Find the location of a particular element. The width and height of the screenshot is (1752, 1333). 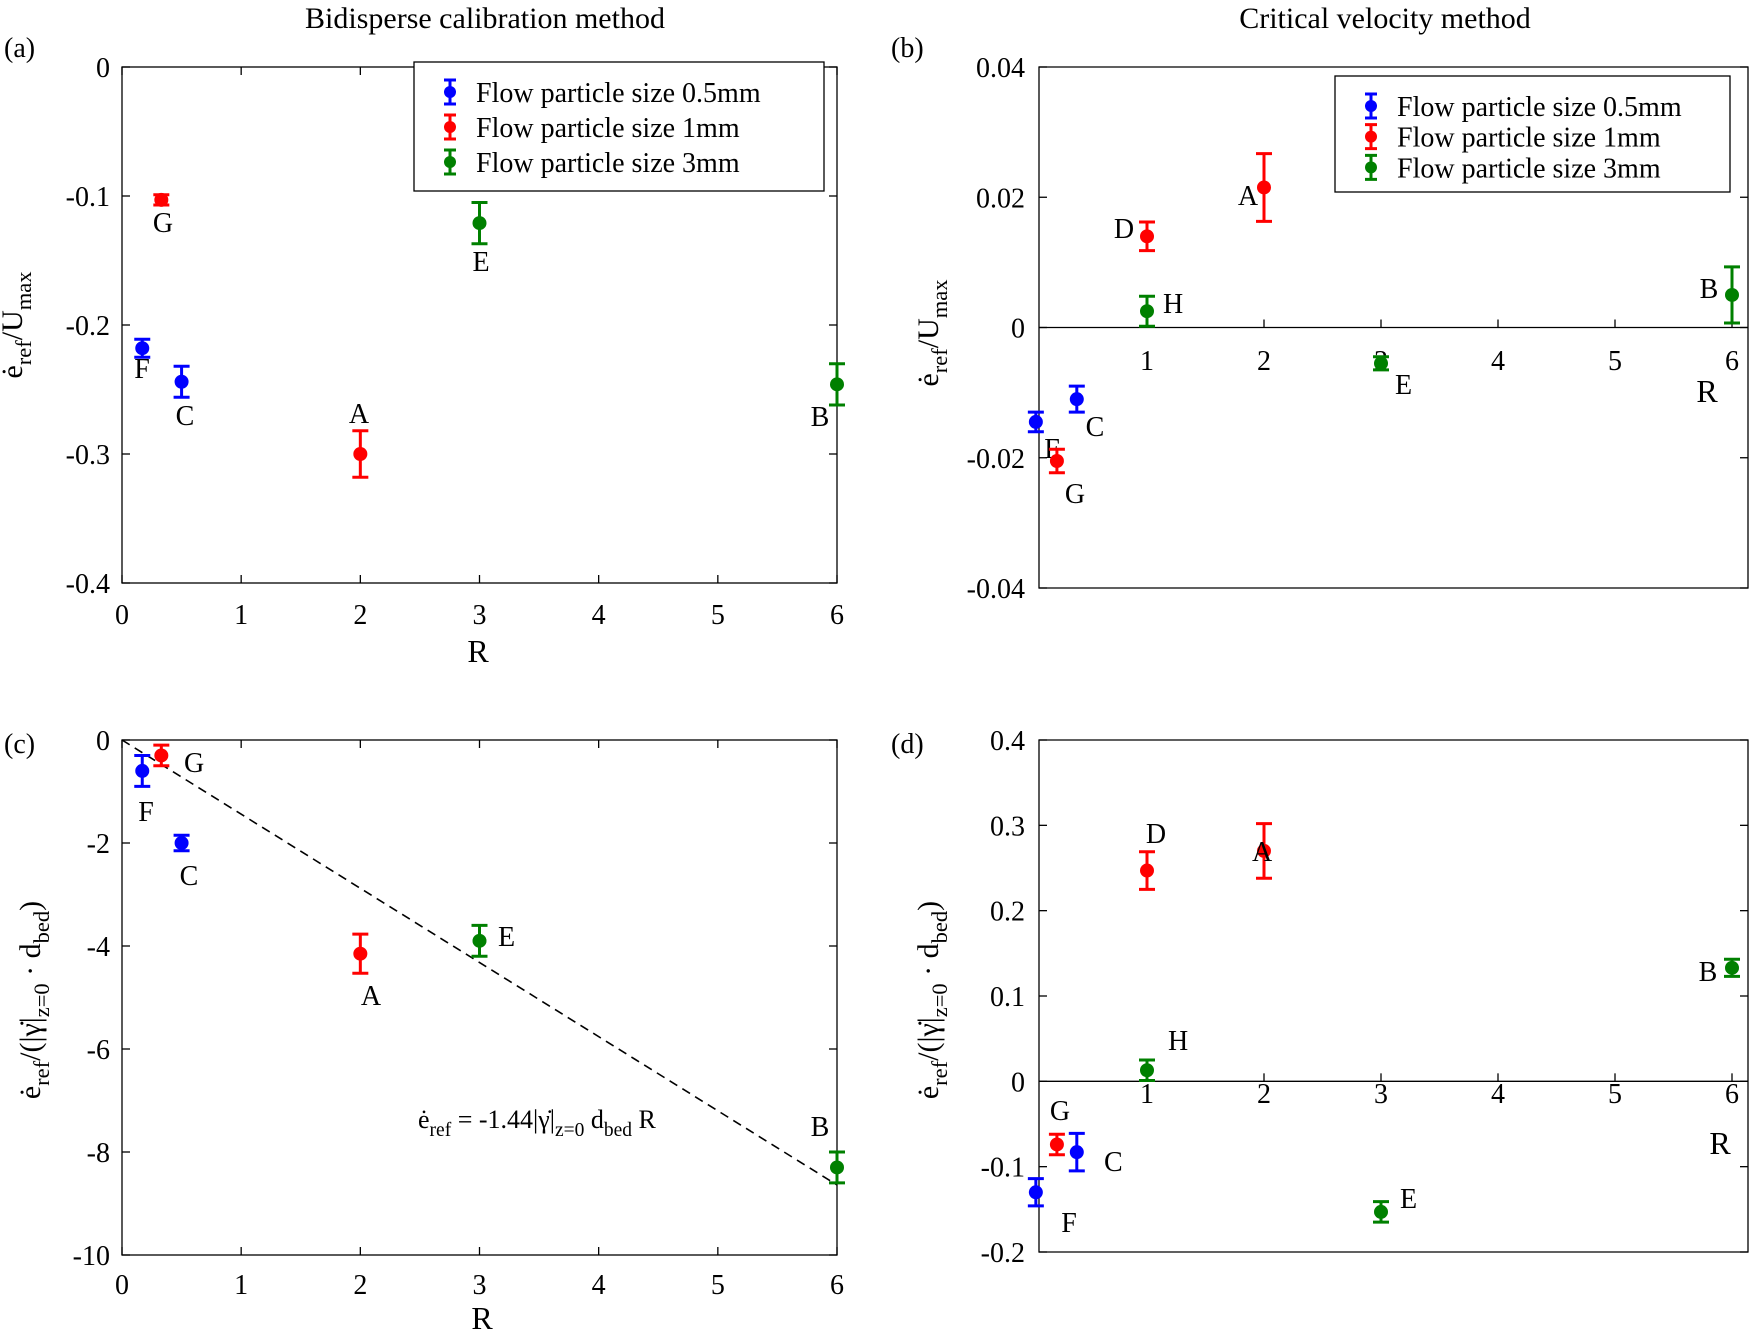

y-tick-label: -6 is located at coordinates (98, 1050).